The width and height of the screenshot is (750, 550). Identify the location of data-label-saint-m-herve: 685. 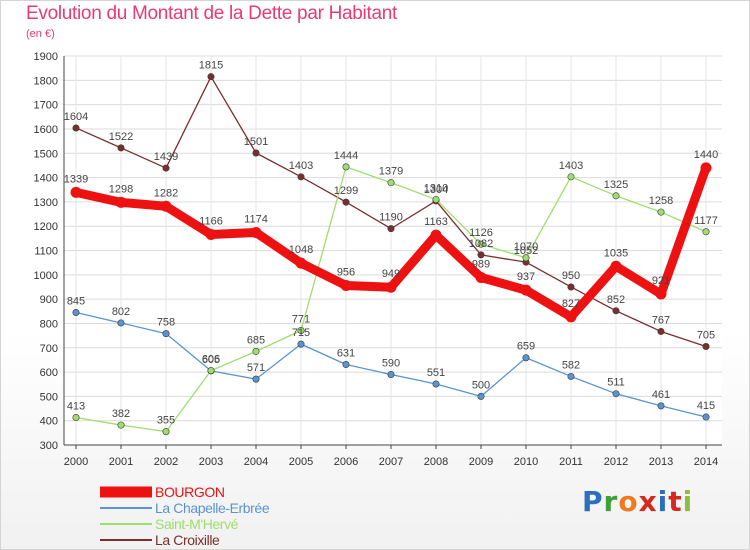
(256, 340).